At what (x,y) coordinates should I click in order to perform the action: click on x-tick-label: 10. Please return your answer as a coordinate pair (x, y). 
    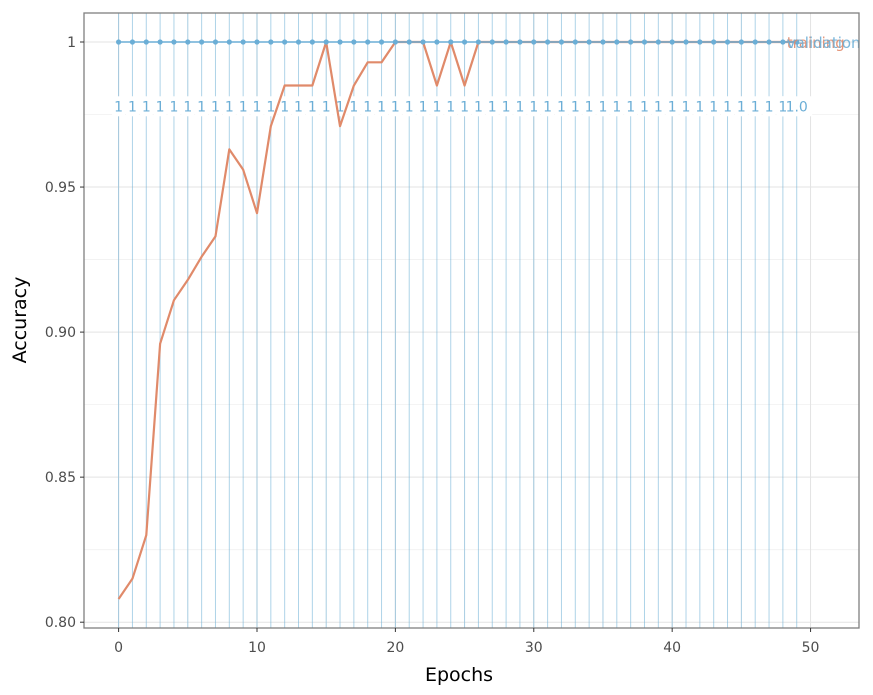
    Looking at the image, I should click on (257, 648).